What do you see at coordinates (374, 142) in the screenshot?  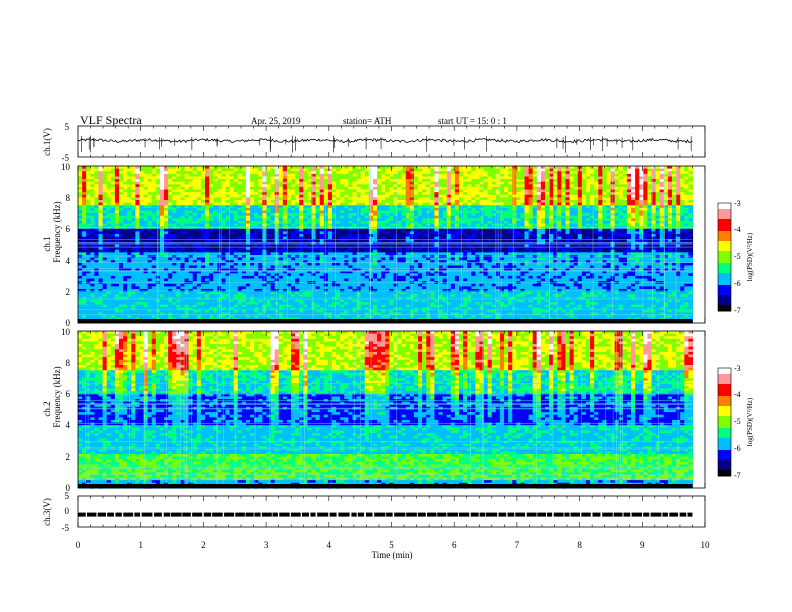 I see `ch1-waveform-panel: 5 -5 ch.1(V)` at bounding box center [374, 142].